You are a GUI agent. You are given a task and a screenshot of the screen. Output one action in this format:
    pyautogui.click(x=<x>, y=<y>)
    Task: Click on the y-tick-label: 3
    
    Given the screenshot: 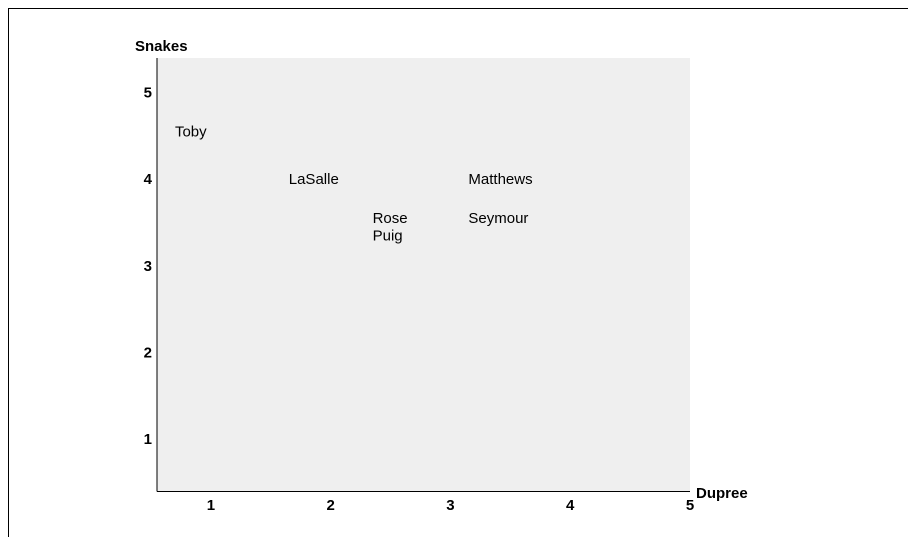 What is the action you would take?
    pyautogui.click(x=148, y=266)
    